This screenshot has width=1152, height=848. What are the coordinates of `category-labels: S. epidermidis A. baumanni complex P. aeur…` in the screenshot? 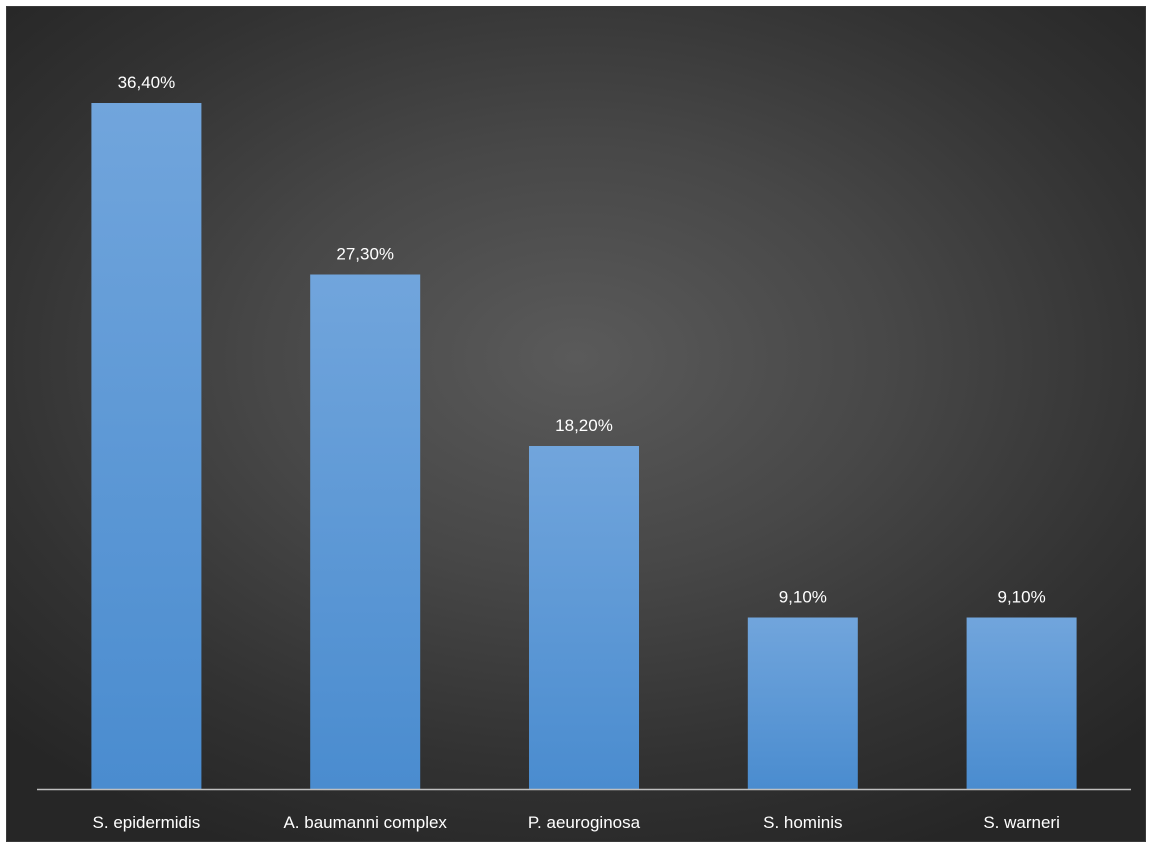 It's located at (576, 822).